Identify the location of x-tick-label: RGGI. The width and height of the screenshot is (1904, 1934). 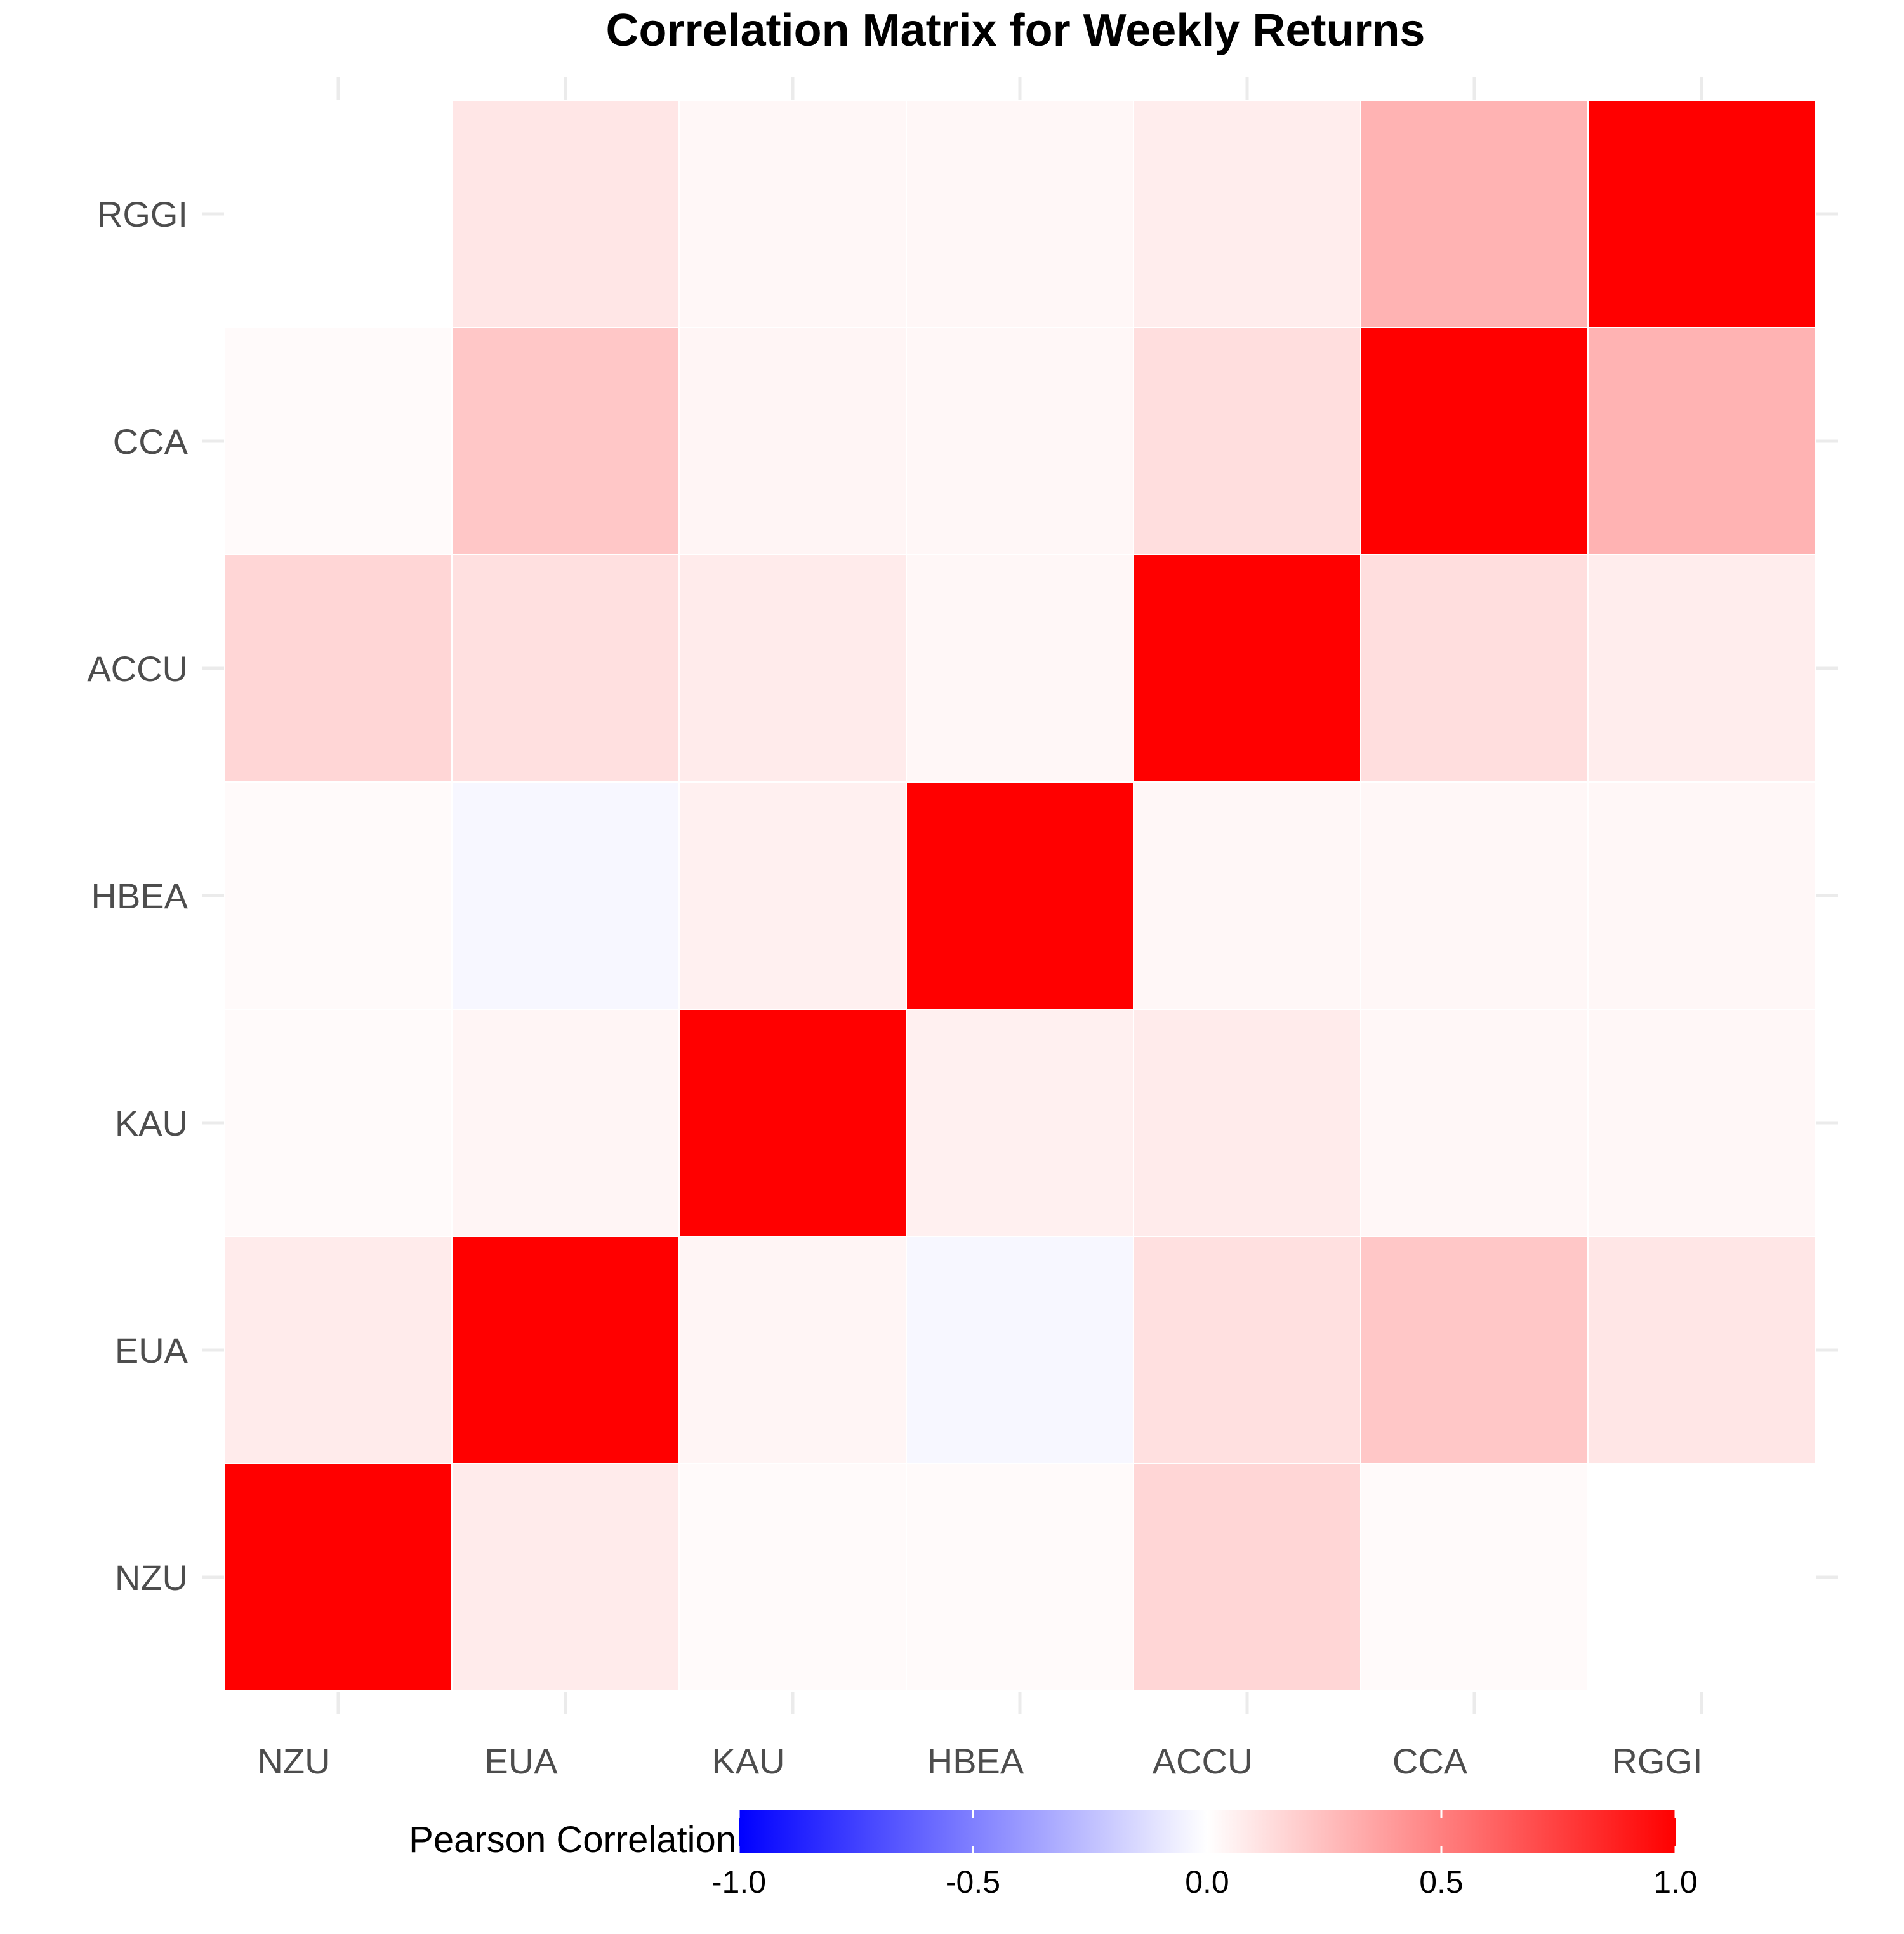
(1656, 1761).